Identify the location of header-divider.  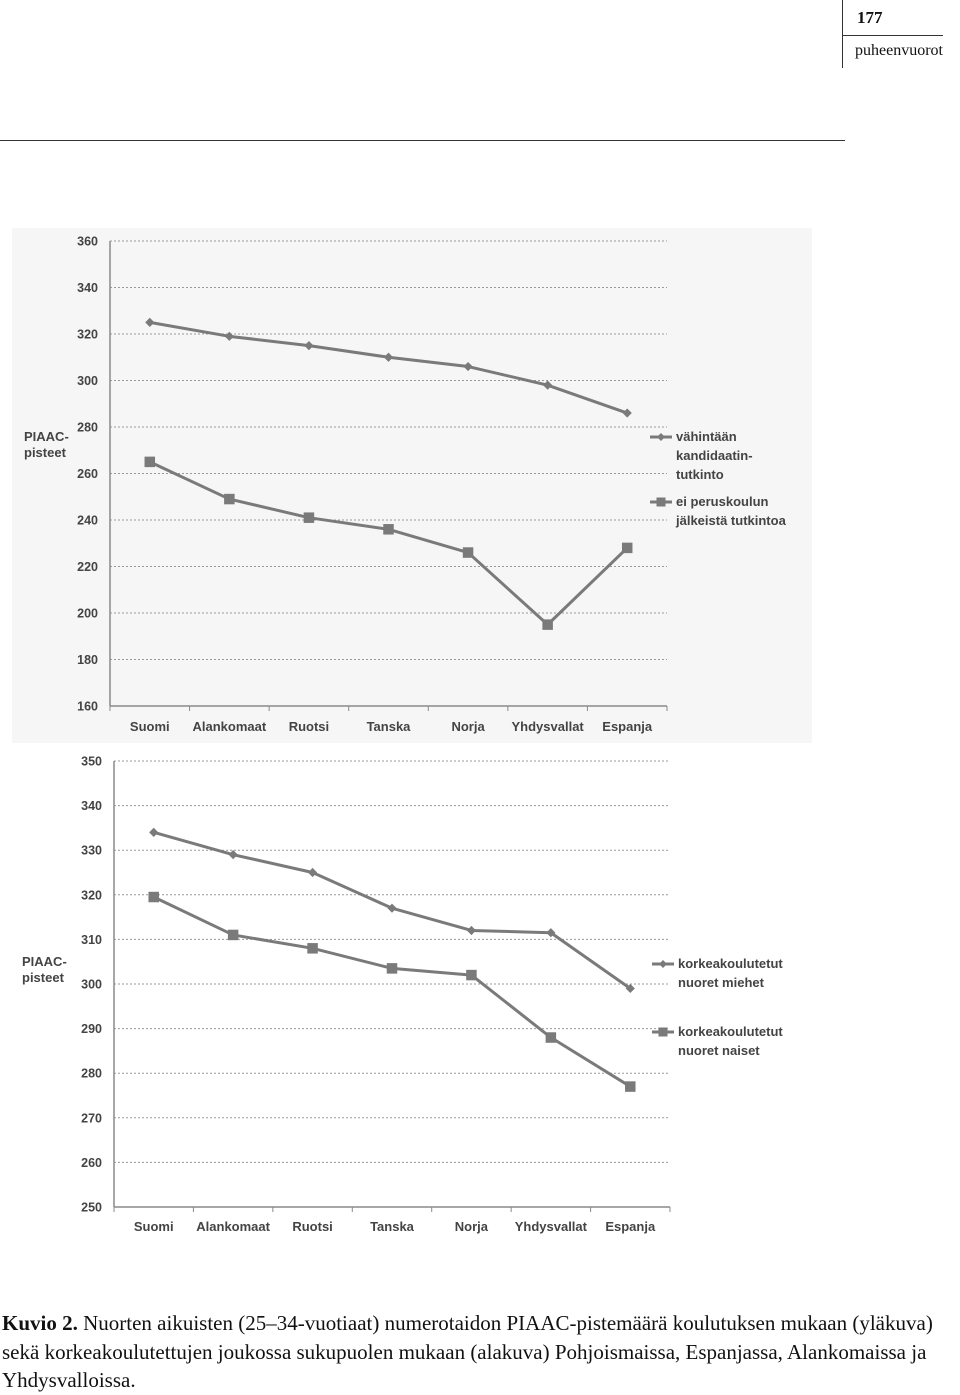
(893, 35).